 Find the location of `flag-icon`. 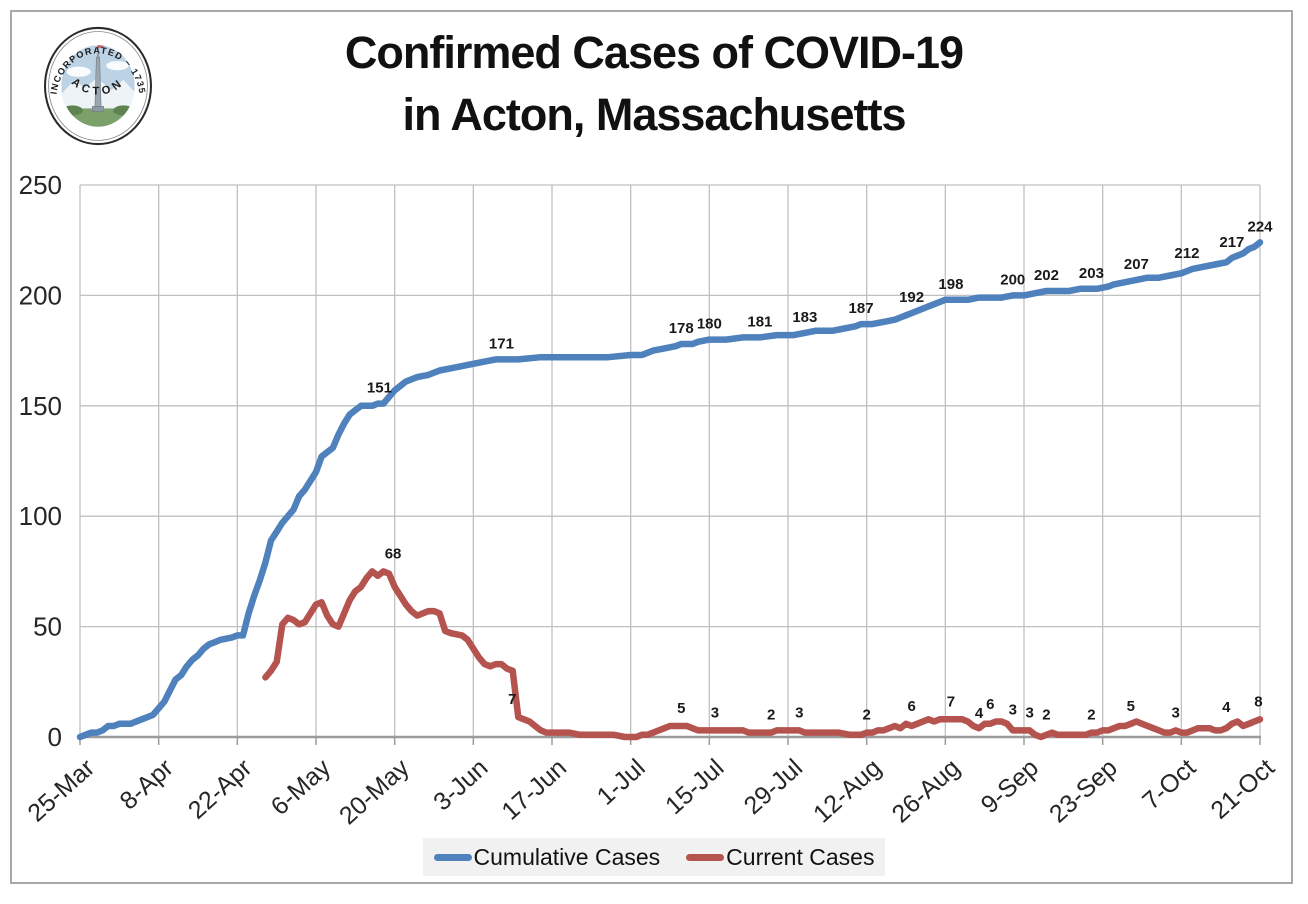

flag-icon is located at coordinates (103, 47).